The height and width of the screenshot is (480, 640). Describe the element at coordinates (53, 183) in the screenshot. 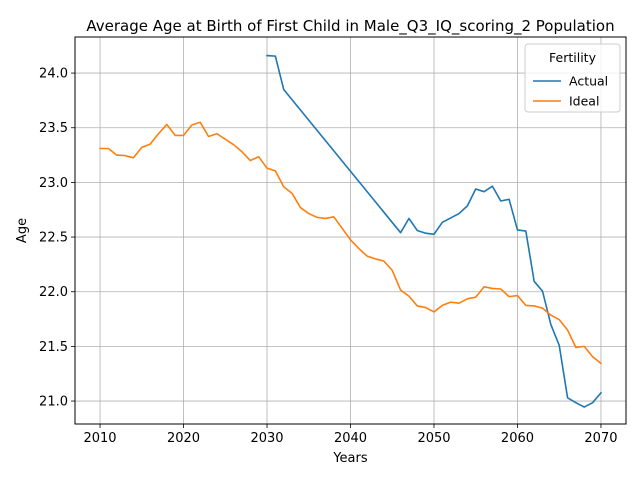

I see `y-tick-label: 23.0` at that location.